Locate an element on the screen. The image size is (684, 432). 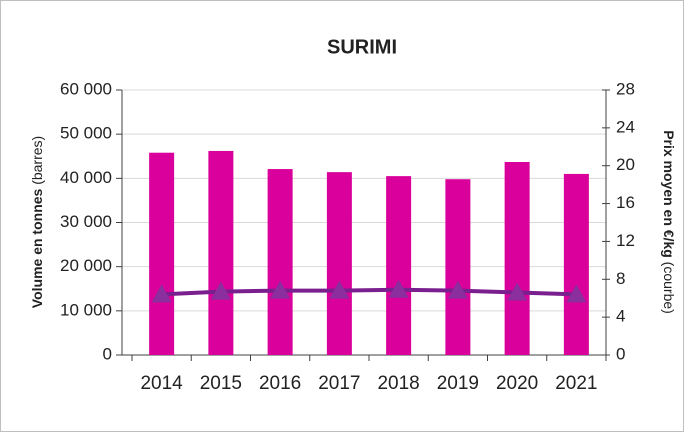
y-tick-label: 50 000 is located at coordinates (86, 133).